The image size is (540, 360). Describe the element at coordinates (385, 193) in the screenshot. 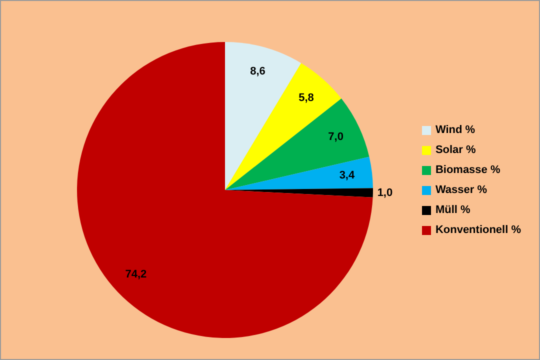

I see `data-label: 1,0` at that location.